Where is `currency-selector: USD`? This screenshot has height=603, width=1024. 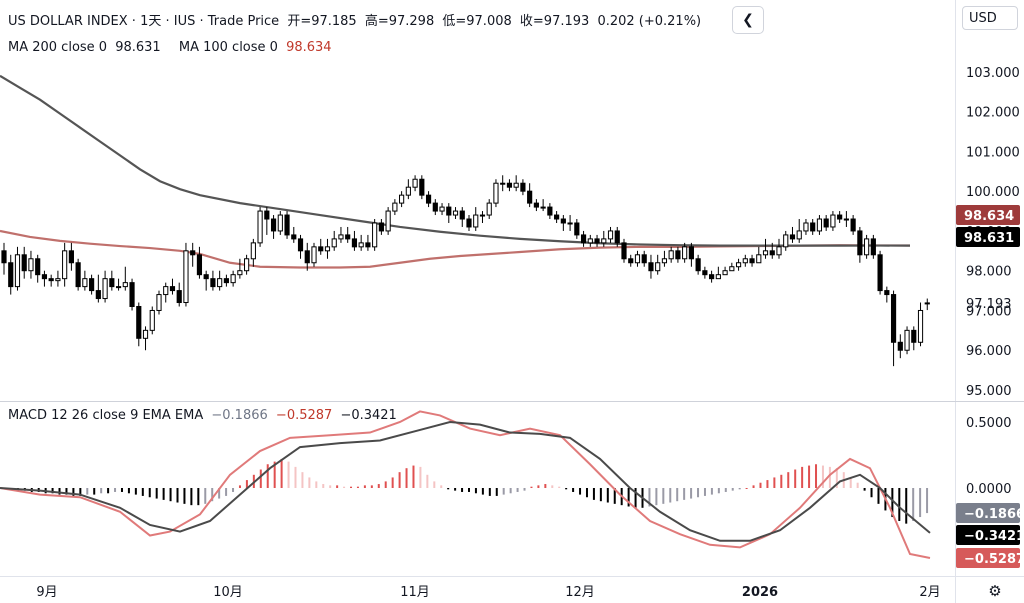 currency-selector: USD is located at coordinates (990, 18).